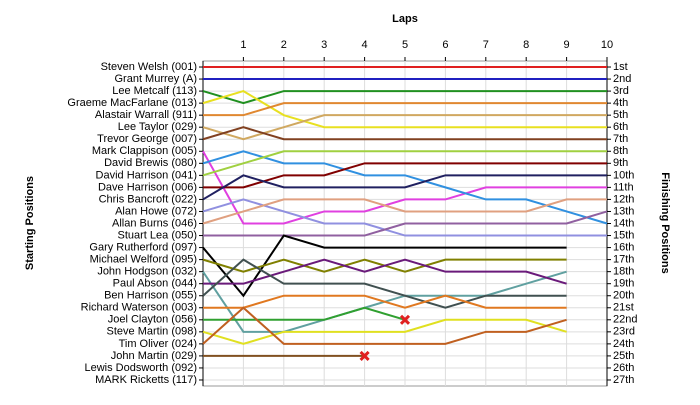 The image size is (700, 405). What do you see at coordinates (623, 175) in the screenshot?
I see `y2-tick-label: 10th` at bounding box center [623, 175].